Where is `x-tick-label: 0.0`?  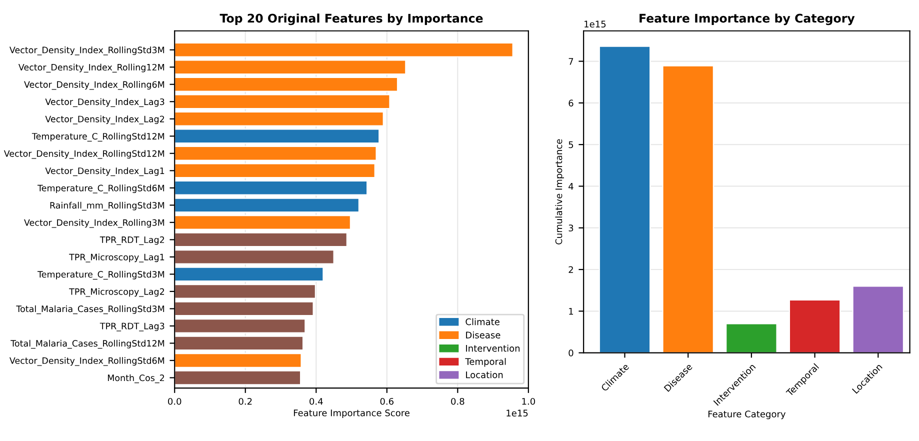 x-tick-label: 0.0 is located at coordinates (175, 401).